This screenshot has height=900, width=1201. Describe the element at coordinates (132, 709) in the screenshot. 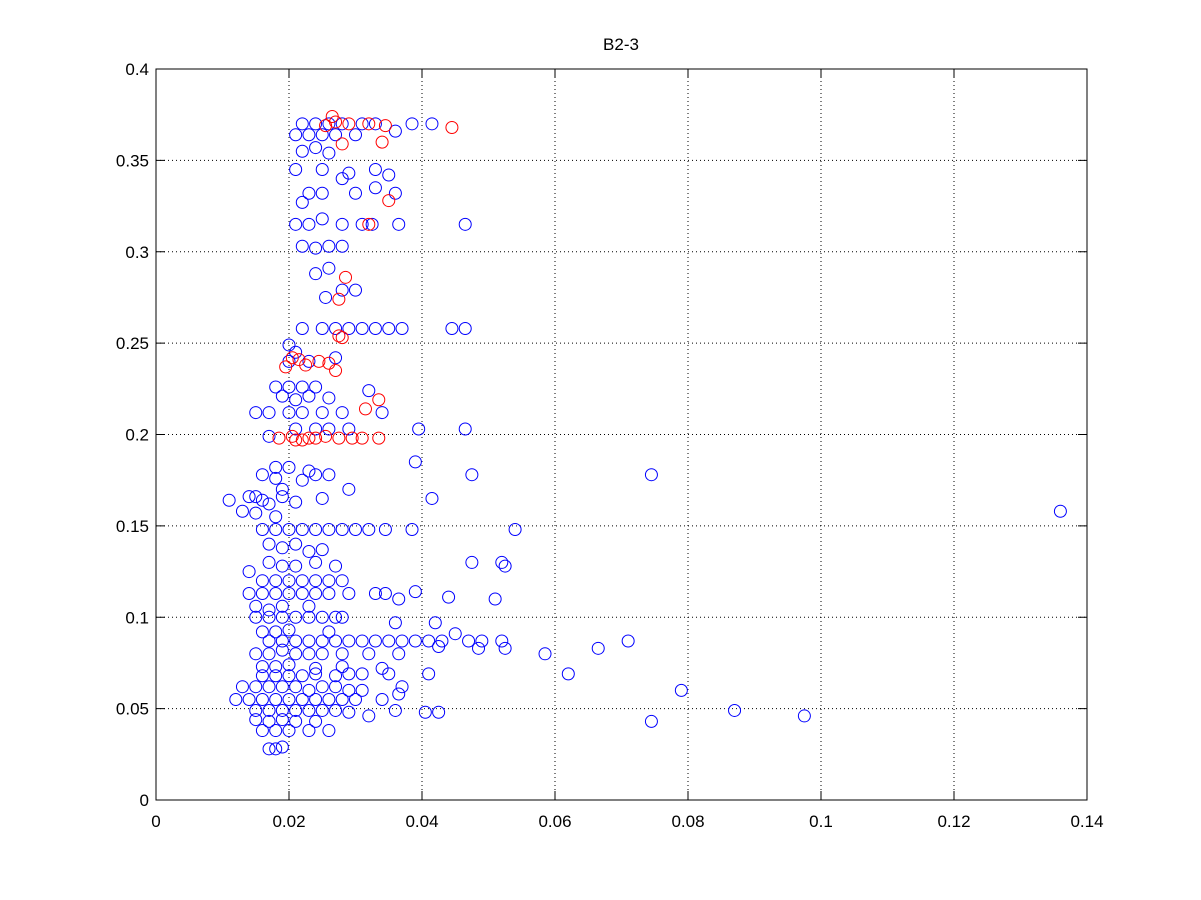

I see `y-tick-label: 0.05` at that location.